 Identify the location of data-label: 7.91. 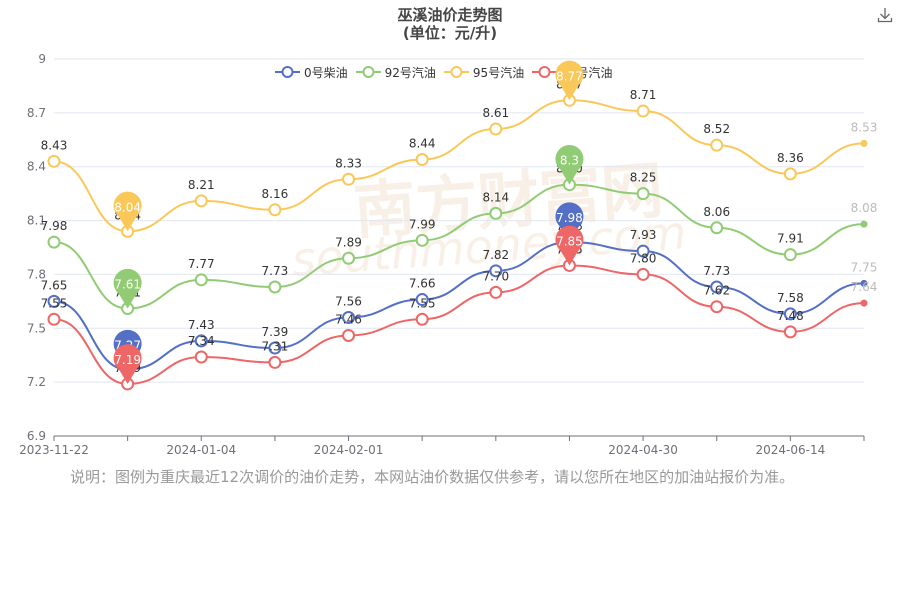
(790, 239).